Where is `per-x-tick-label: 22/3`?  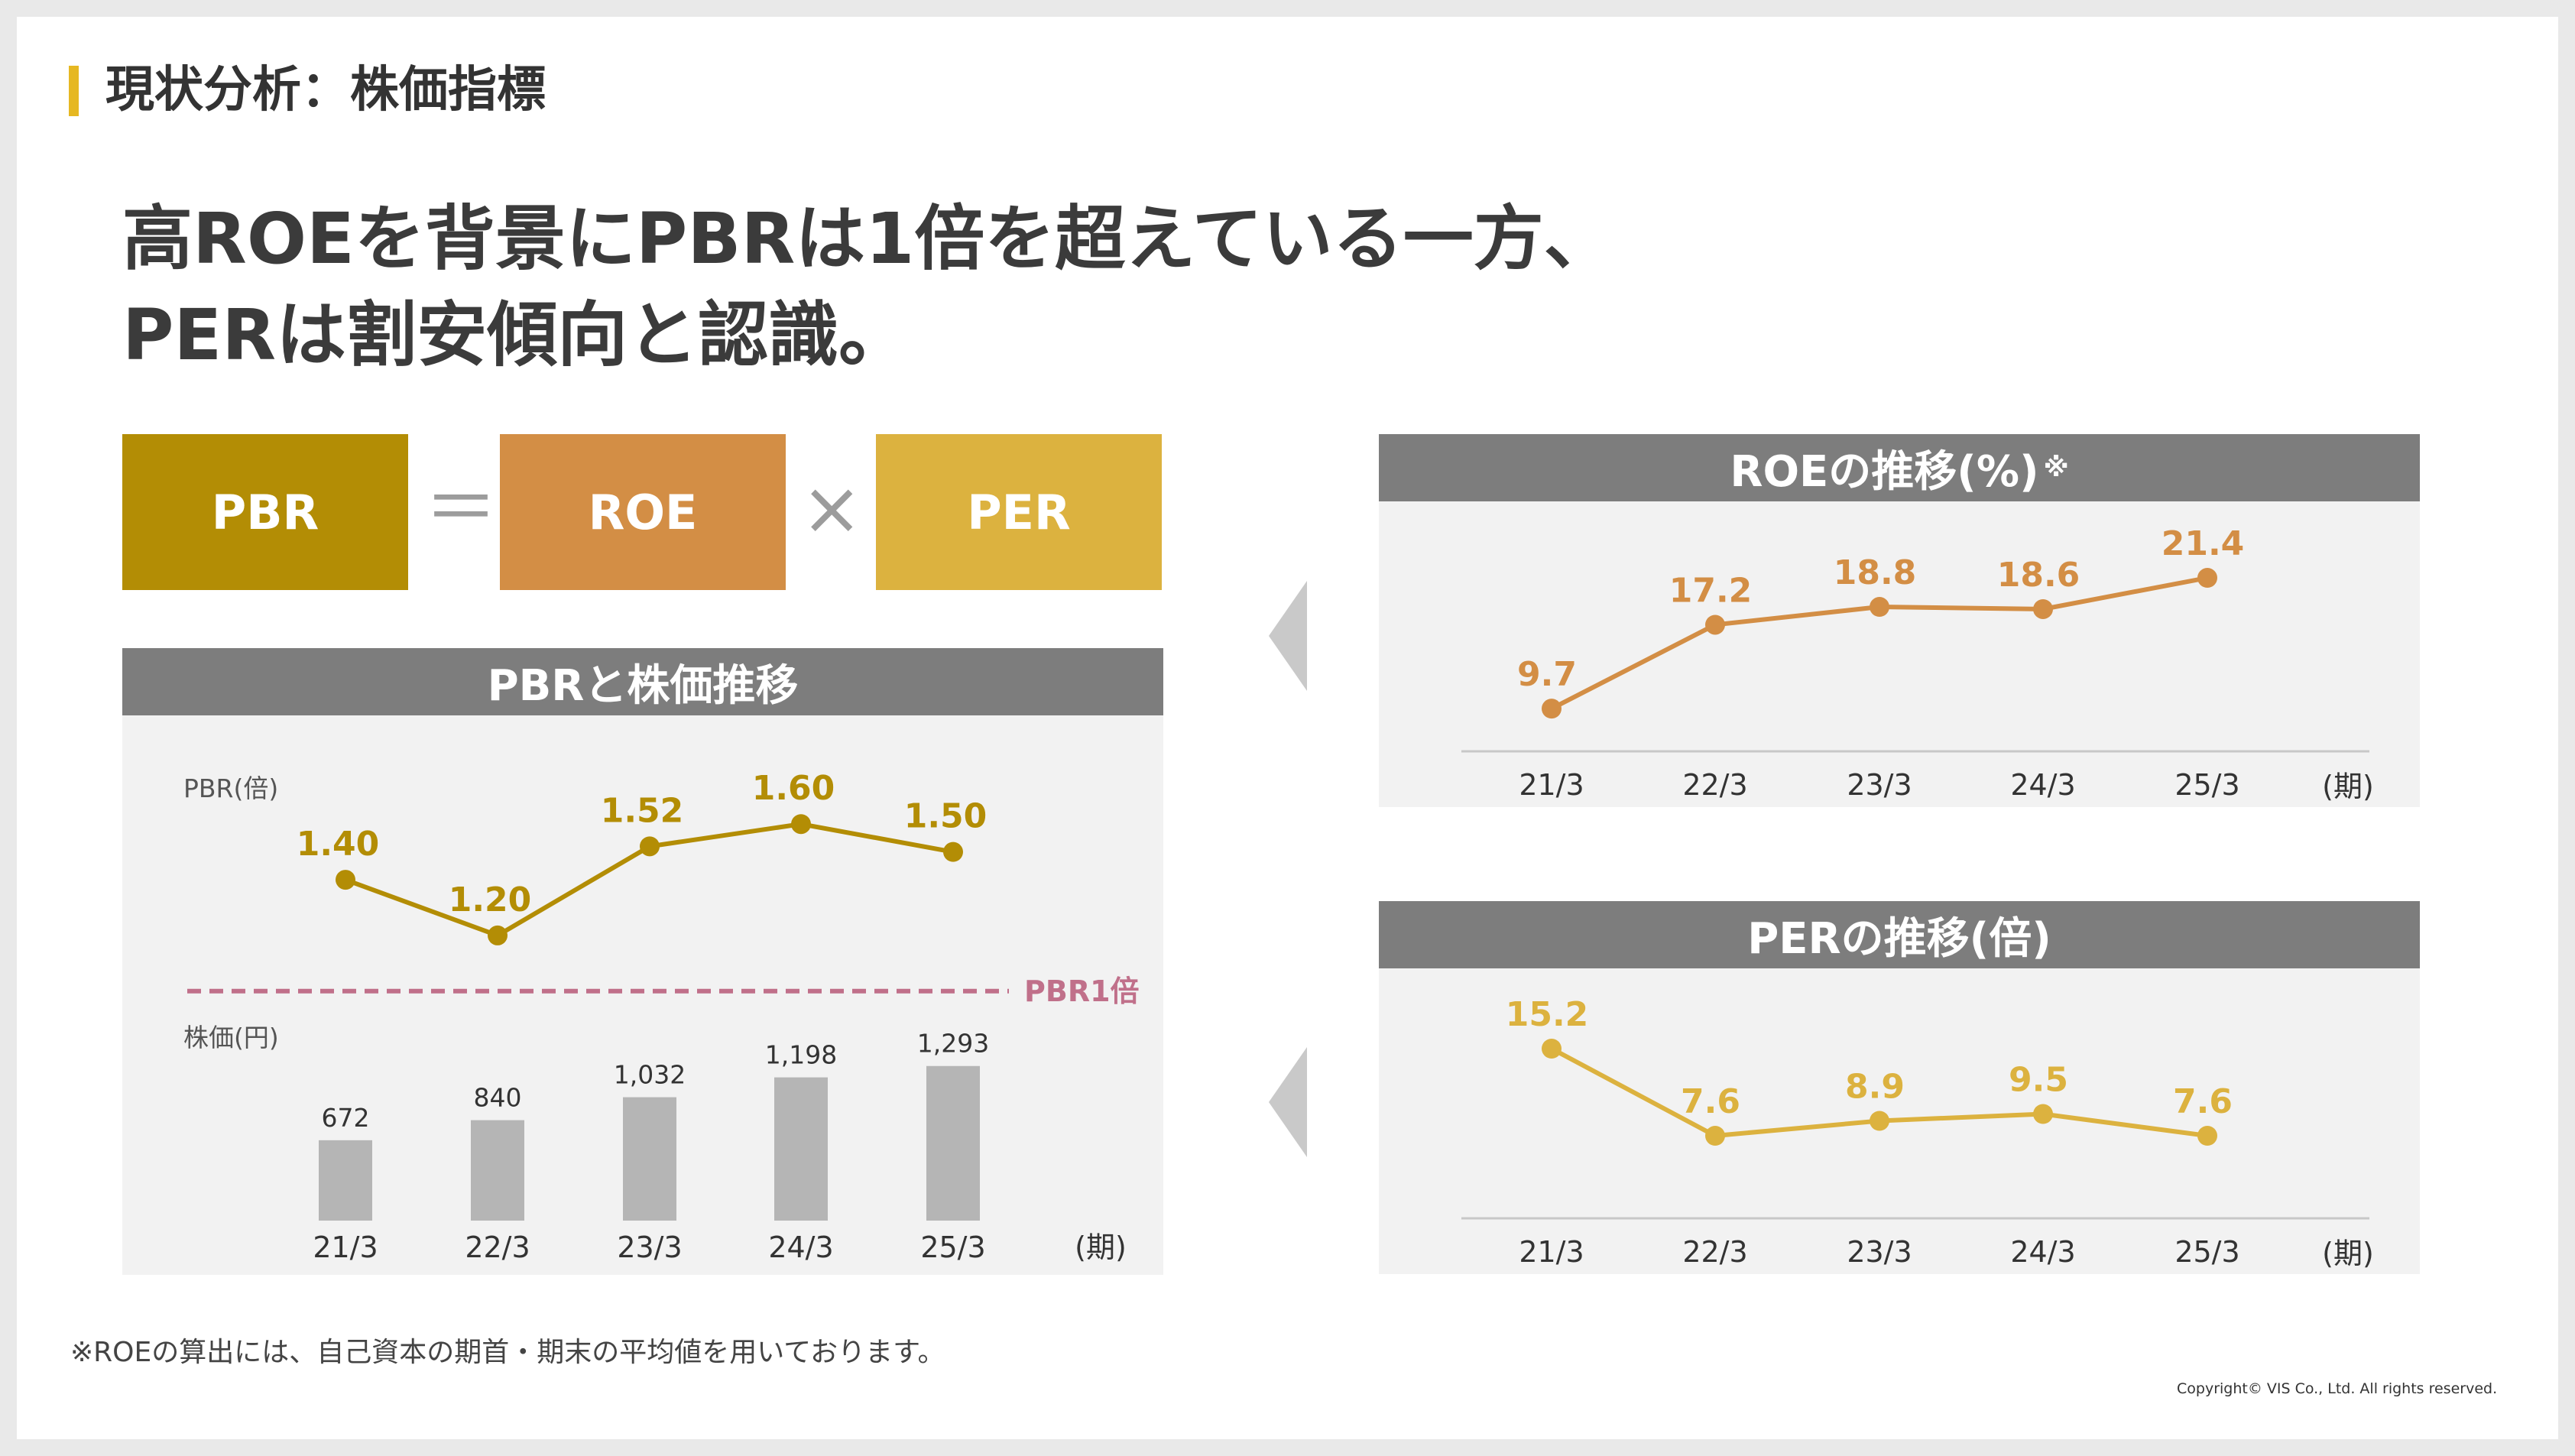 per-x-tick-label: 22/3 is located at coordinates (1714, 1252).